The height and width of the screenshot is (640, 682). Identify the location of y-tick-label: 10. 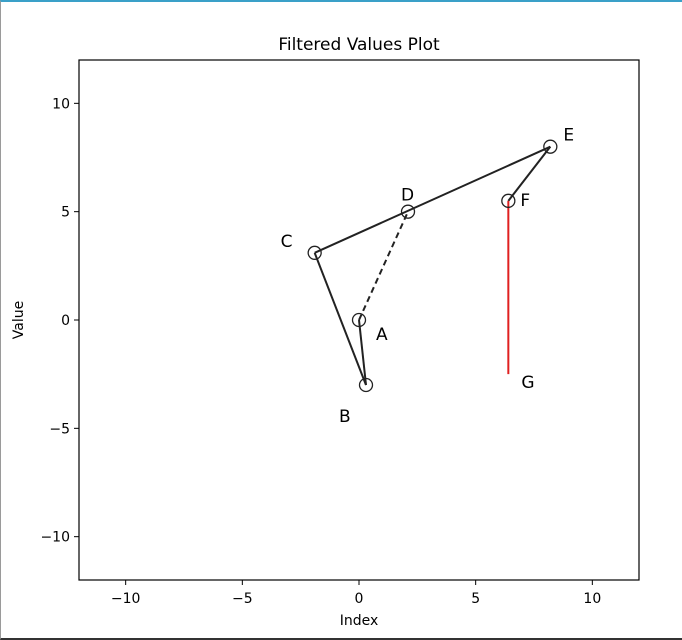
(61, 104).